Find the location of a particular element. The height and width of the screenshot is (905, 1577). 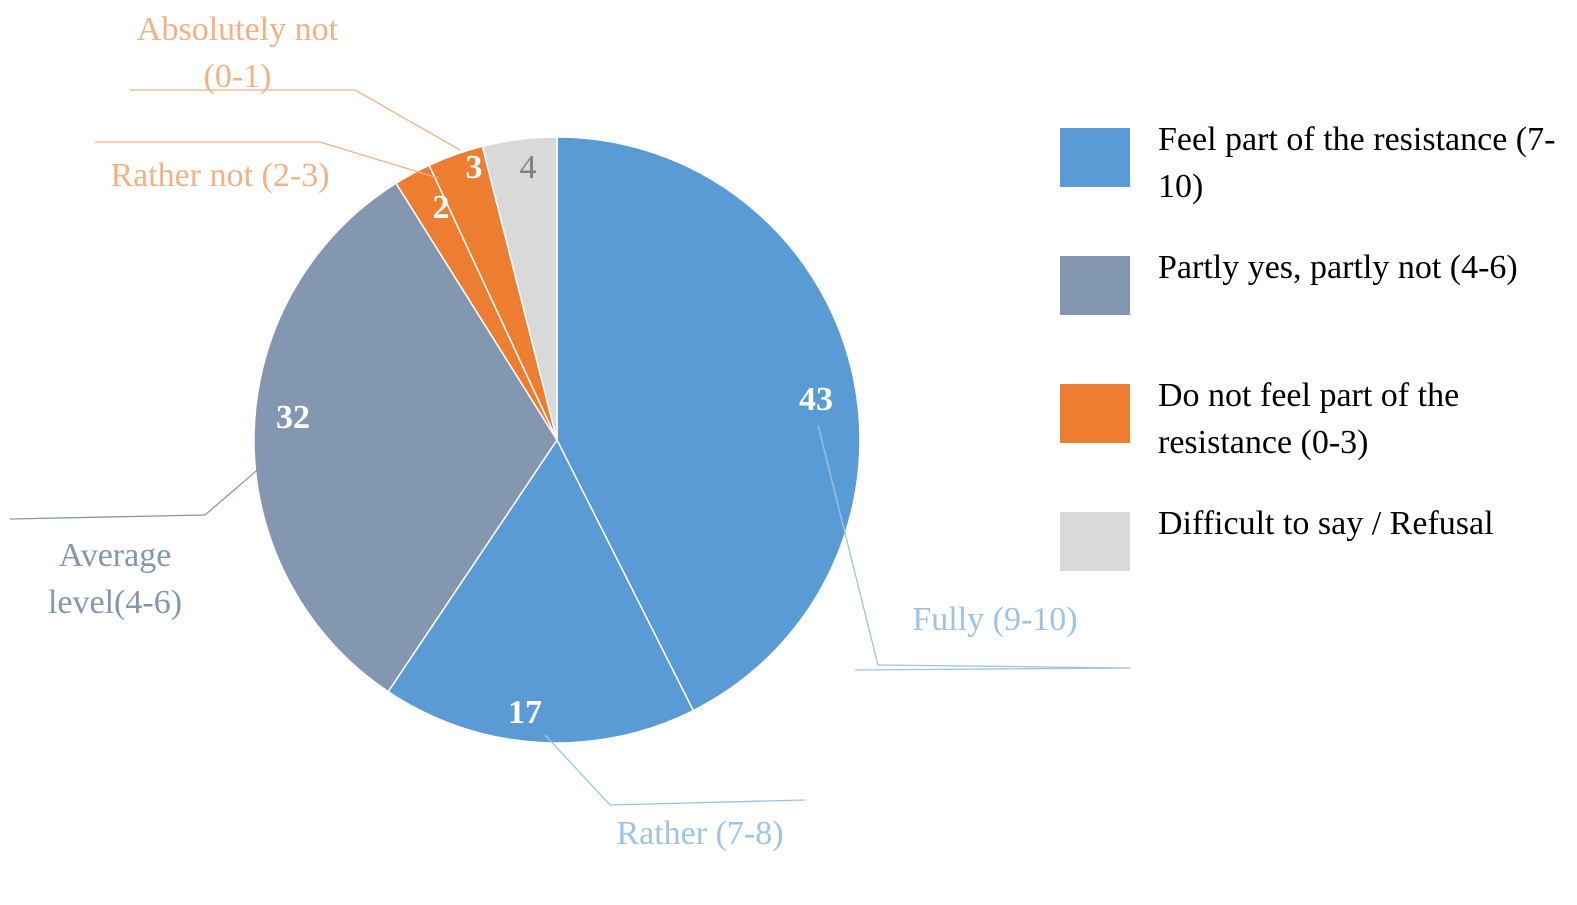

legend-label: Do not feel part of the resistance (0-3) is located at coordinates (1309, 419).